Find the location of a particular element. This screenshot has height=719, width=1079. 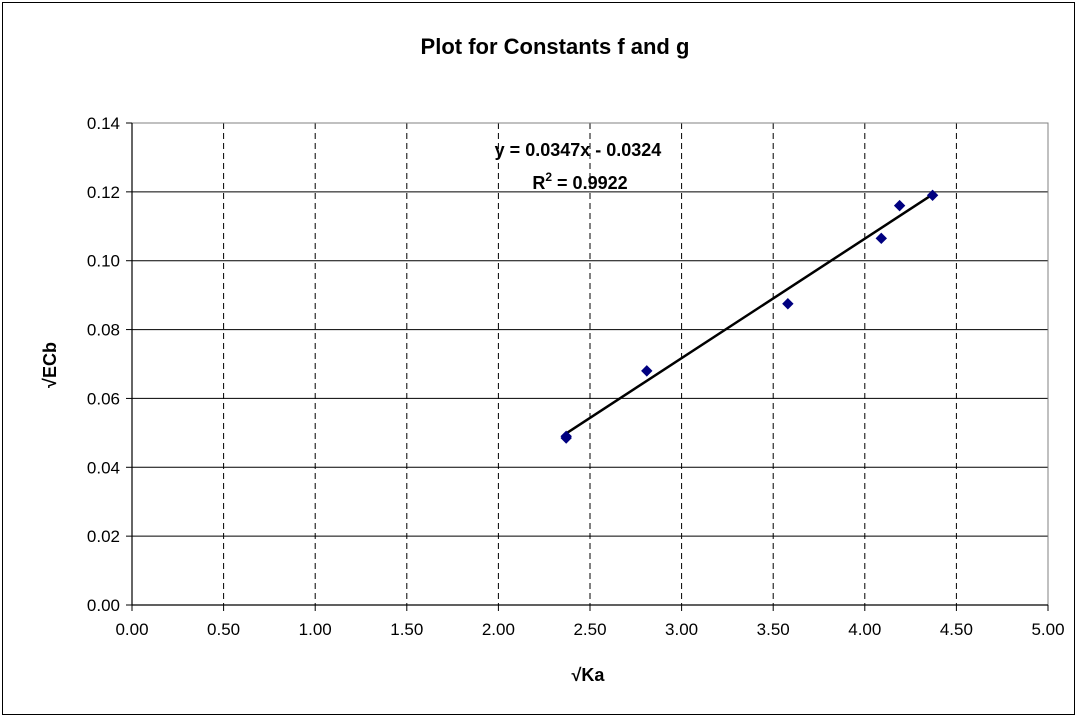

r-squared-superscript: 2 is located at coordinates (548, 177).